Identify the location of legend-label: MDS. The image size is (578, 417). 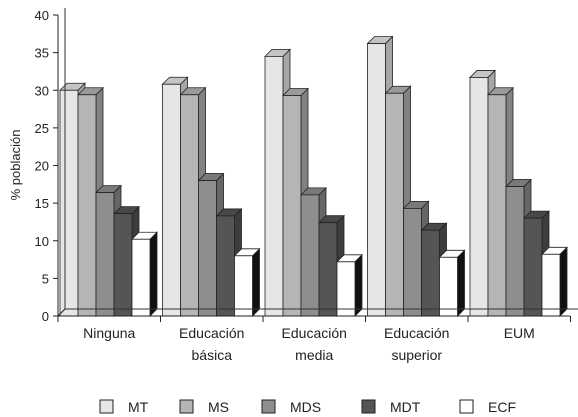
(305, 407).